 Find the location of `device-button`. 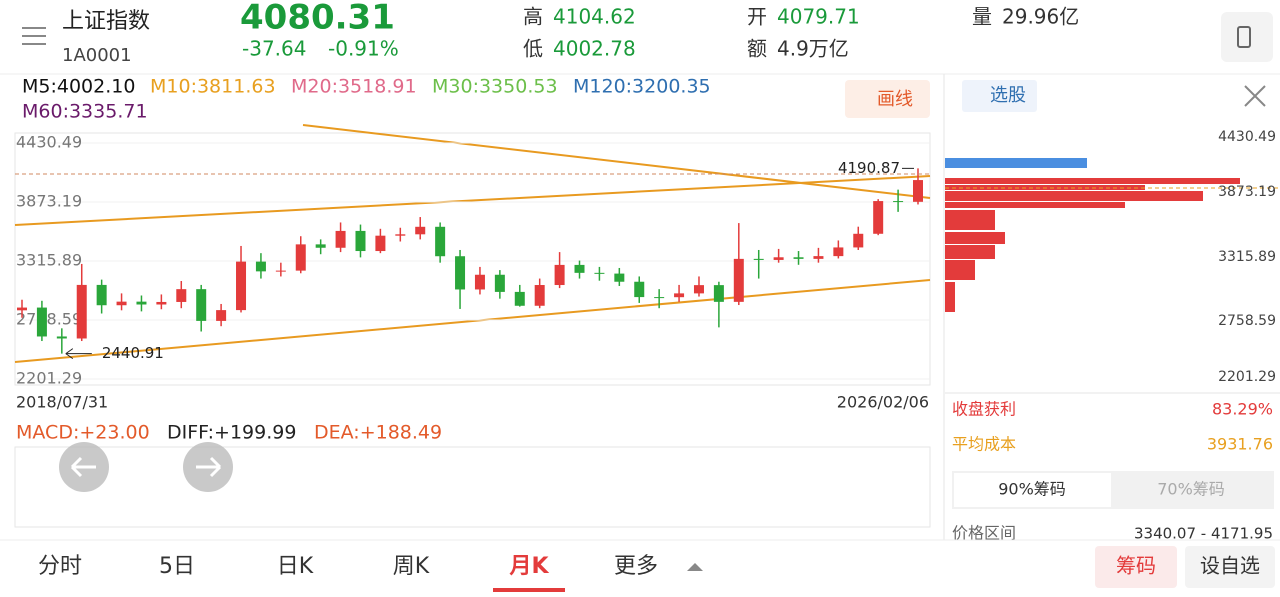

device-button is located at coordinates (1247, 37).